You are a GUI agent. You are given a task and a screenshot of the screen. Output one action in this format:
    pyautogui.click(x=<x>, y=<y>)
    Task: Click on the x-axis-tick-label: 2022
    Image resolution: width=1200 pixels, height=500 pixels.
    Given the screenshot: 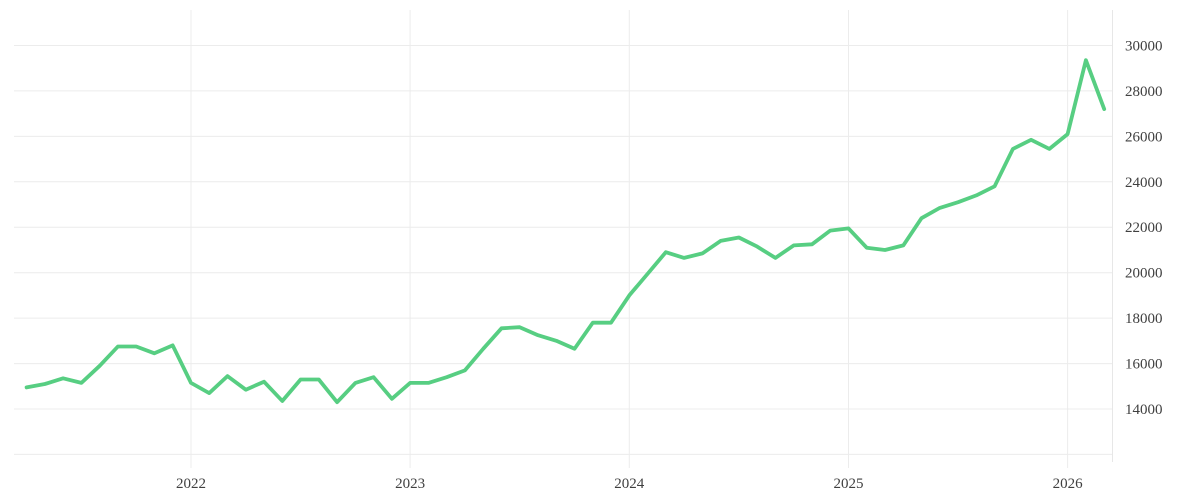 What is the action you would take?
    pyautogui.click(x=191, y=484)
    